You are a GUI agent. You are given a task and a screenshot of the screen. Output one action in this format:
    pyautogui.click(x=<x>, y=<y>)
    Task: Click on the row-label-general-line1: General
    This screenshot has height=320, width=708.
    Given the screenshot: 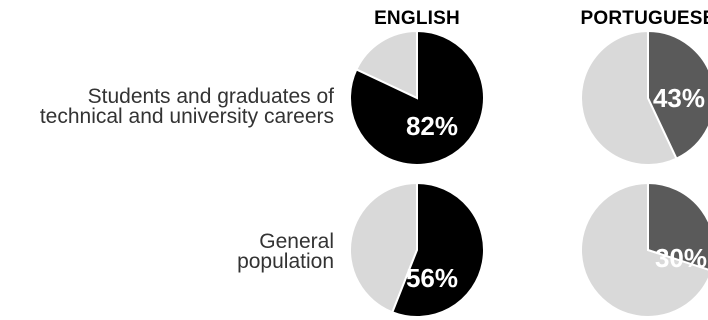 What is the action you would take?
    pyautogui.click(x=296, y=241)
    